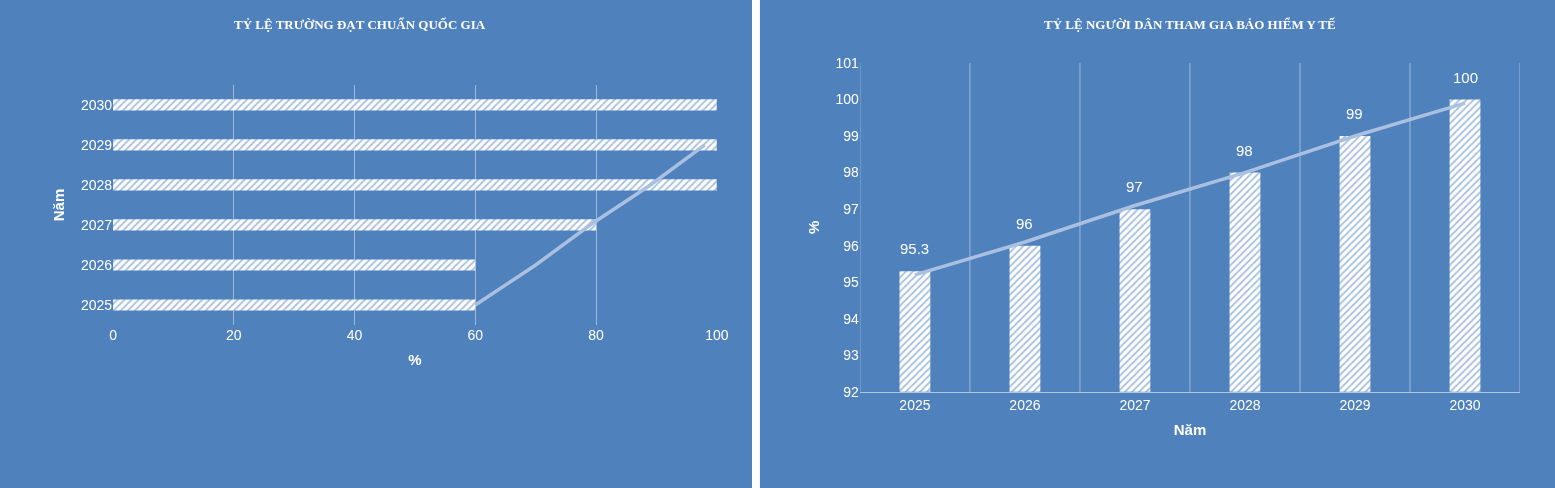 Image resolution: width=1555 pixels, height=488 pixels. What do you see at coordinates (1135, 404) in the screenshot?
I see `x-tick-label: 2027` at bounding box center [1135, 404].